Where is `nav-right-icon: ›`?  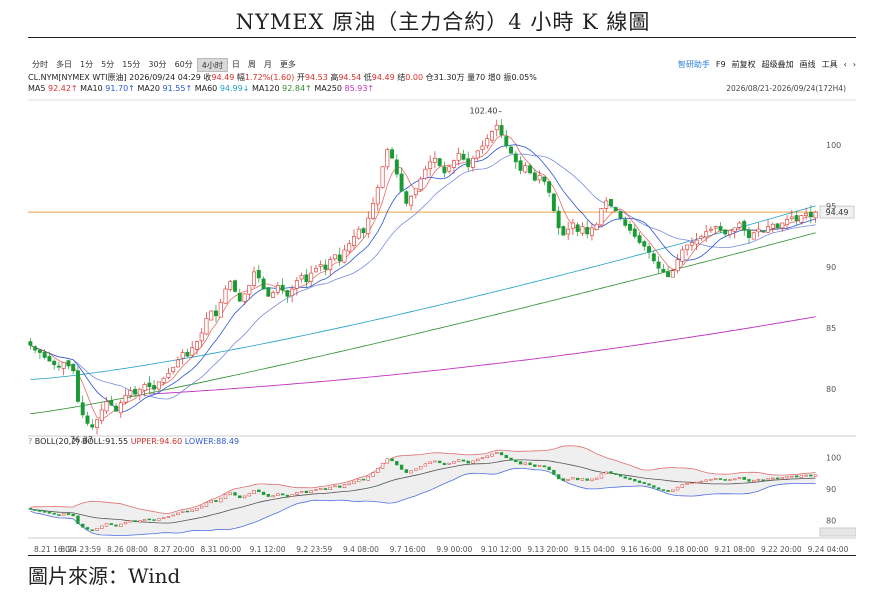
nav-right-icon: › is located at coordinates (854, 64).